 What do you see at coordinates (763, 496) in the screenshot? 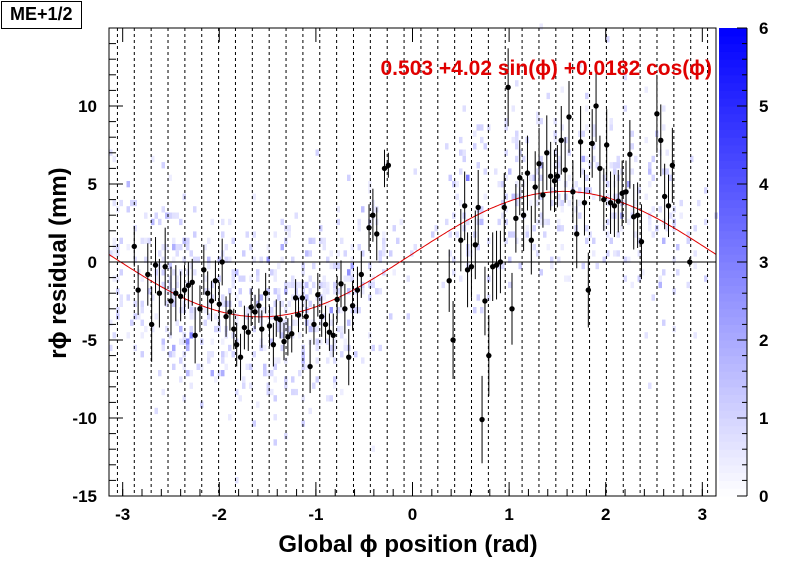
I see `colorbar-tick-label: 0` at bounding box center [763, 496].